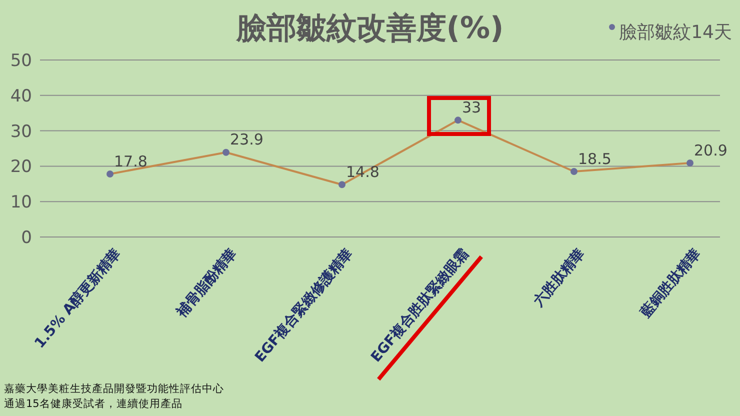 The height and width of the screenshot is (416, 740). I want to click on data-label: 17.8, so click(131, 161).